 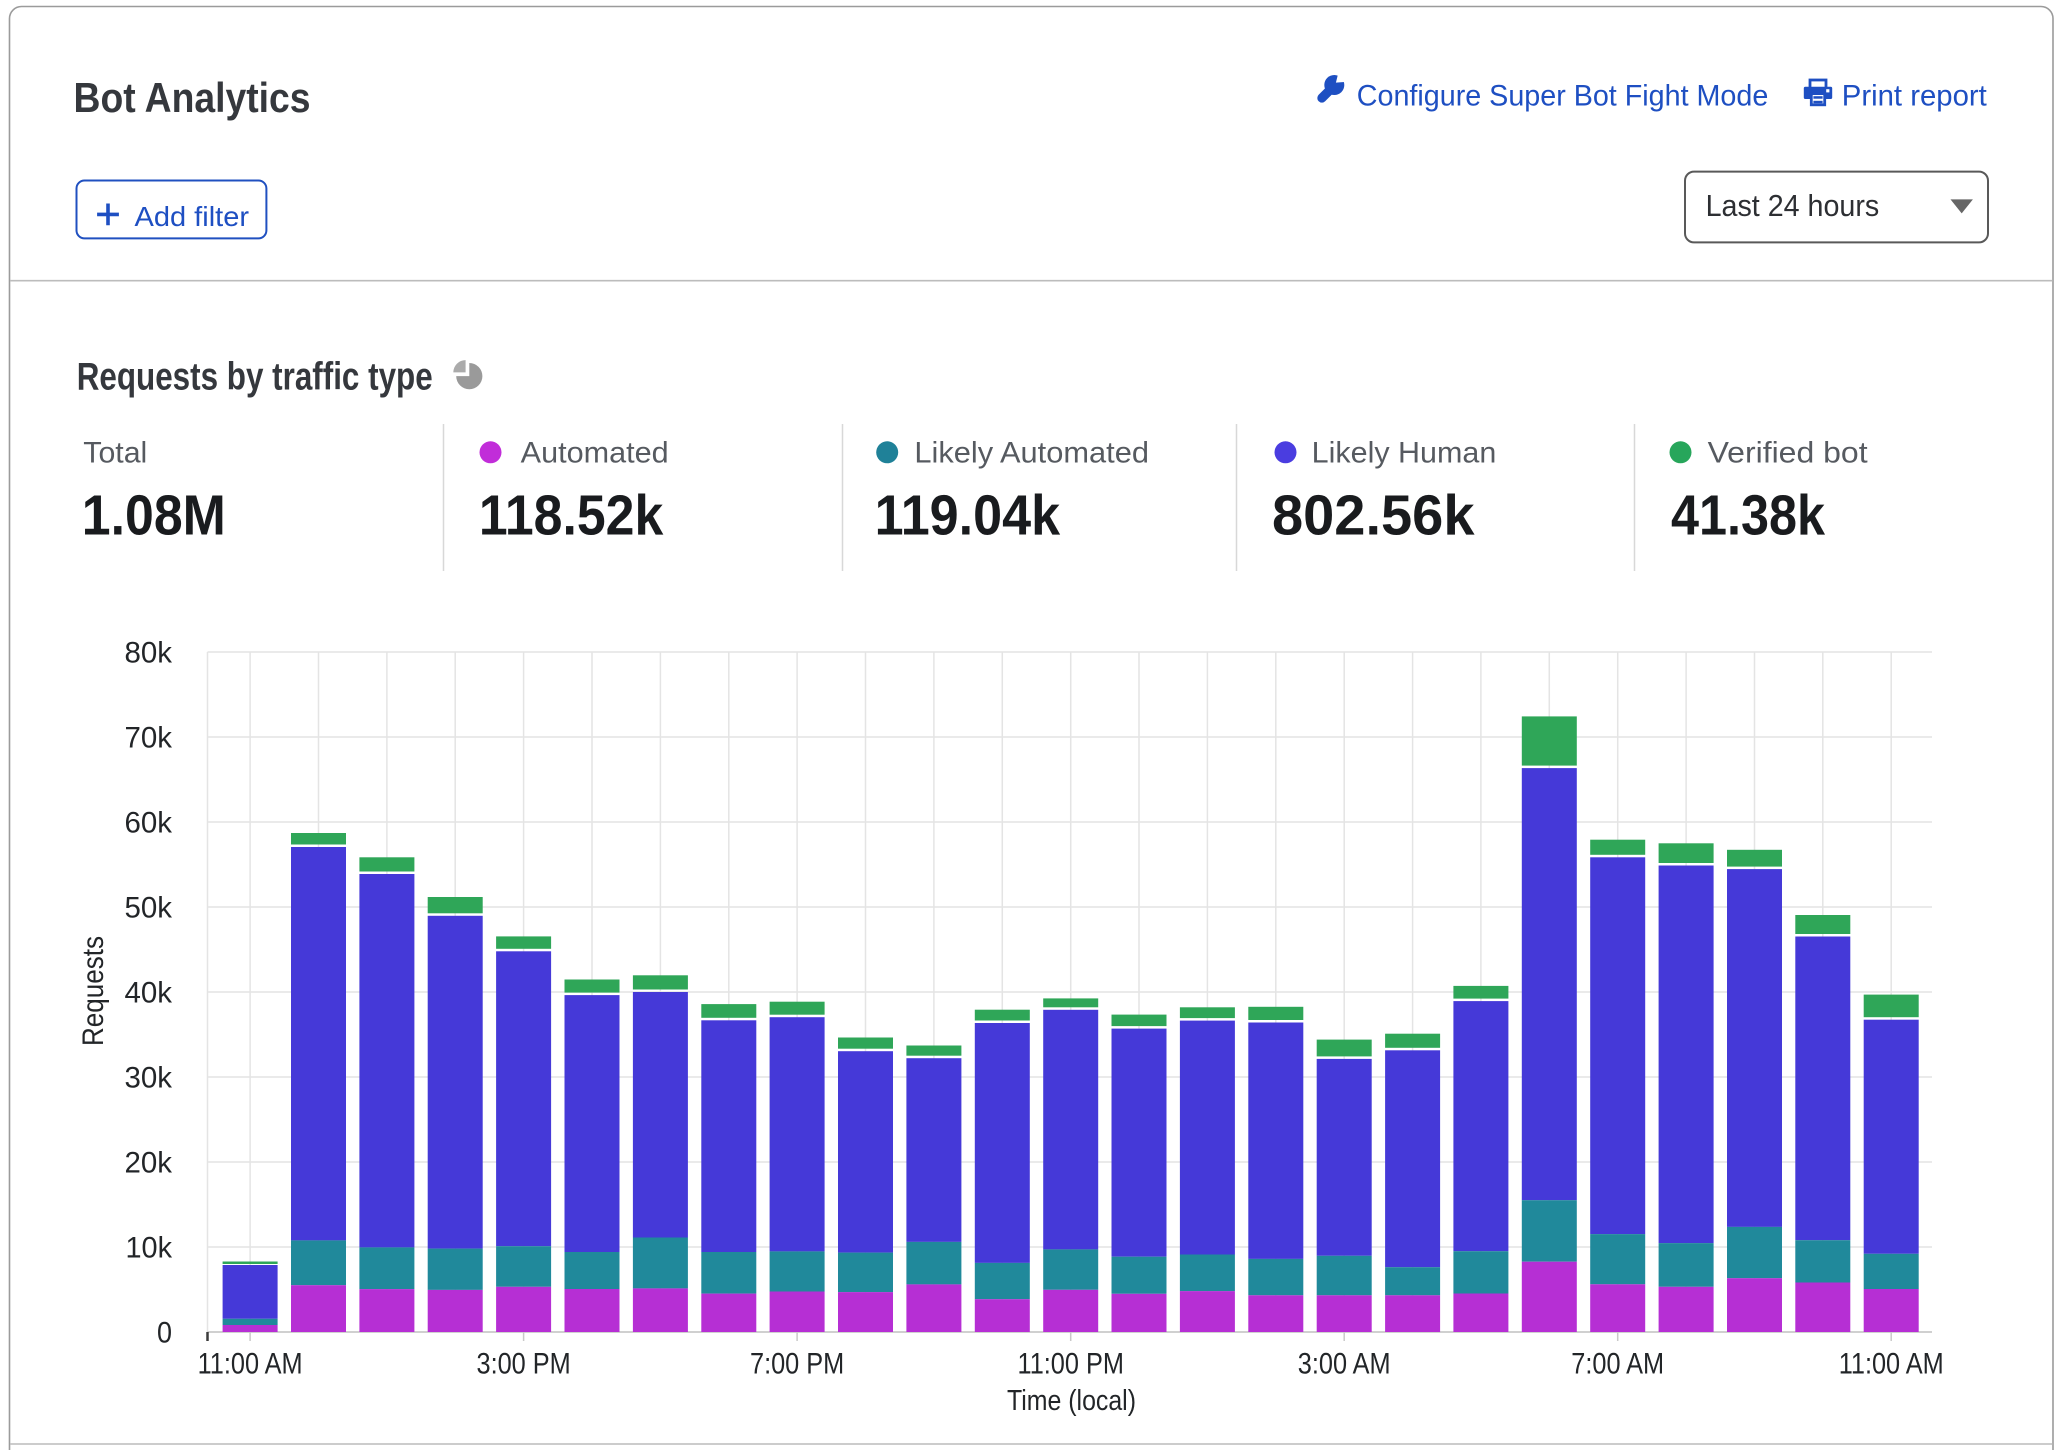 What do you see at coordinates (149, 653) in the screenshot?
I see `svg-text: 80k` at bounding box center [149, 653].